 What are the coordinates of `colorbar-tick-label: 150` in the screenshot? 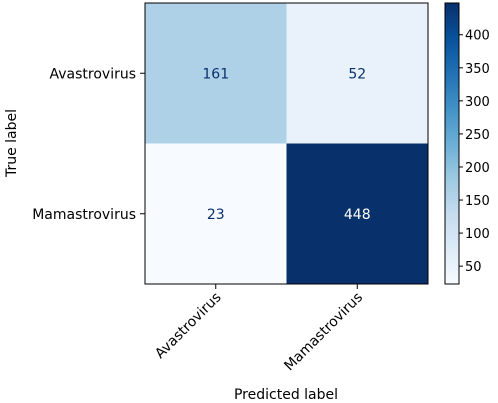 It's located at (477, 201).